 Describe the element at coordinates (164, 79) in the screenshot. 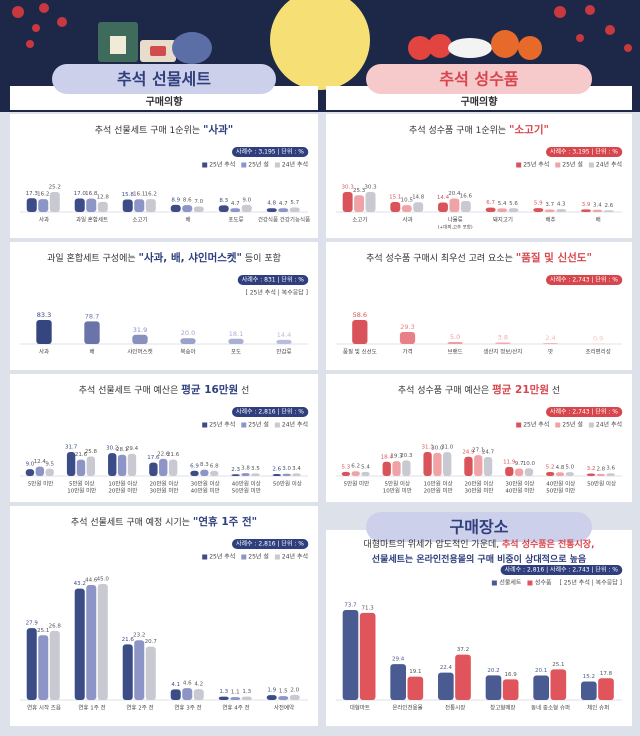

I see `section-title: 추석 선물세트` at that location.